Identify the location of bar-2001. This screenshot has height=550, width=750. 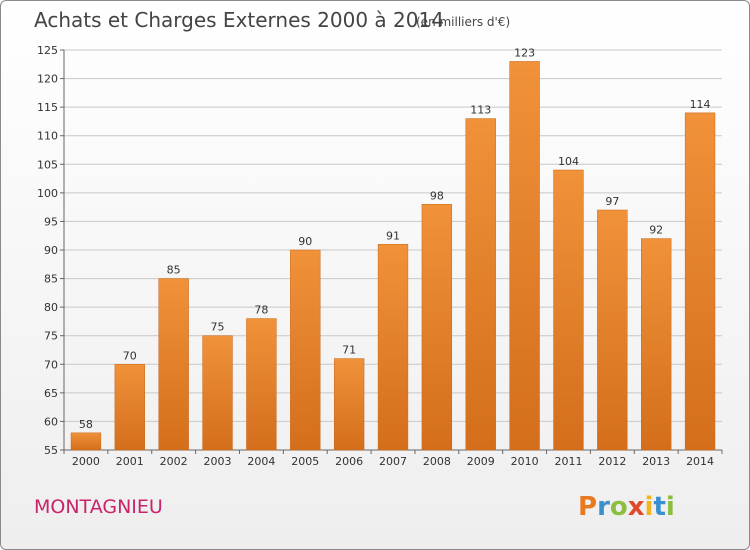
(129, 407).